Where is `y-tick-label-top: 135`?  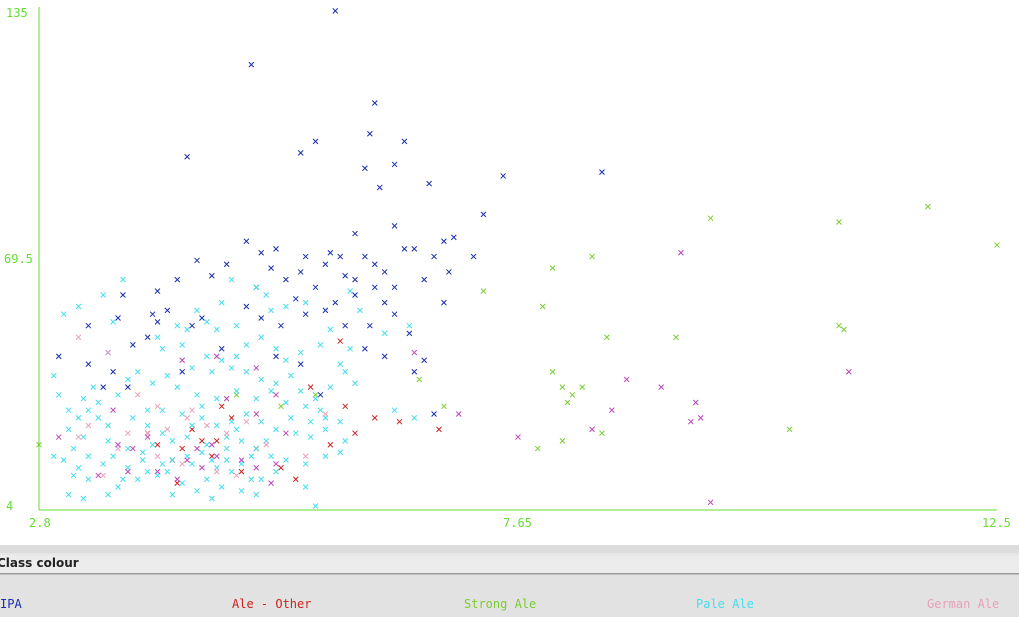 y-tick-label-top: 135 is located at coordinates (17, 13).